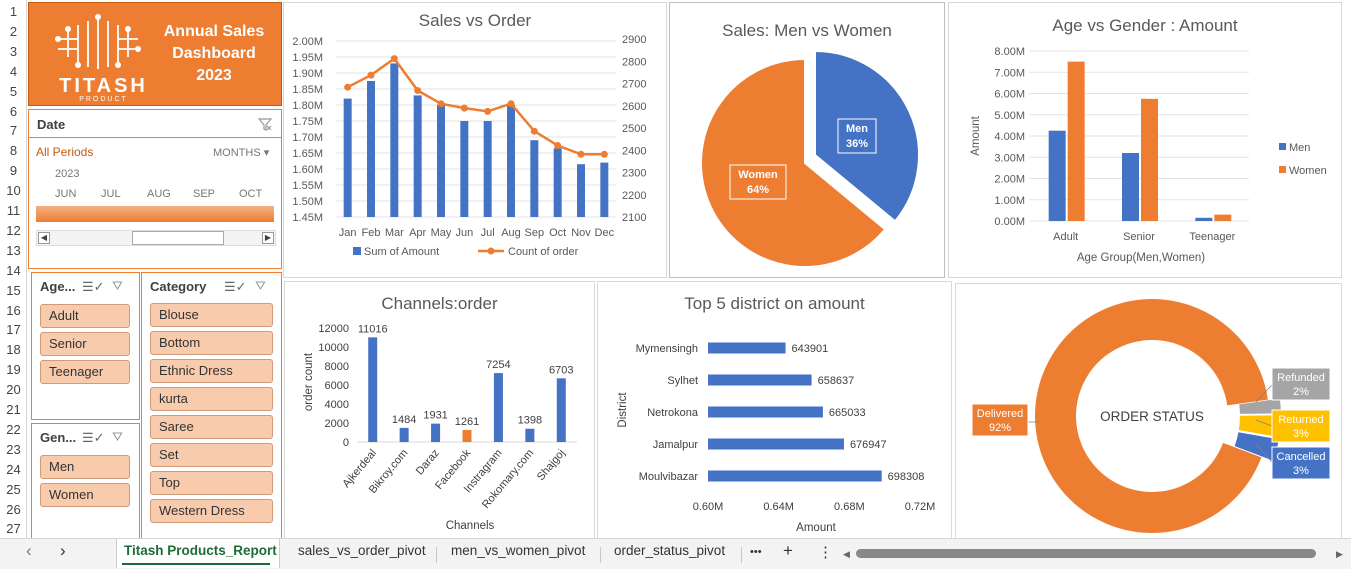 This screenshot has height=569, width=1351. Describe the element at coordinates (825, 552) in the screenshot. I see `sheet-menu-icon: ⋮` at that location.